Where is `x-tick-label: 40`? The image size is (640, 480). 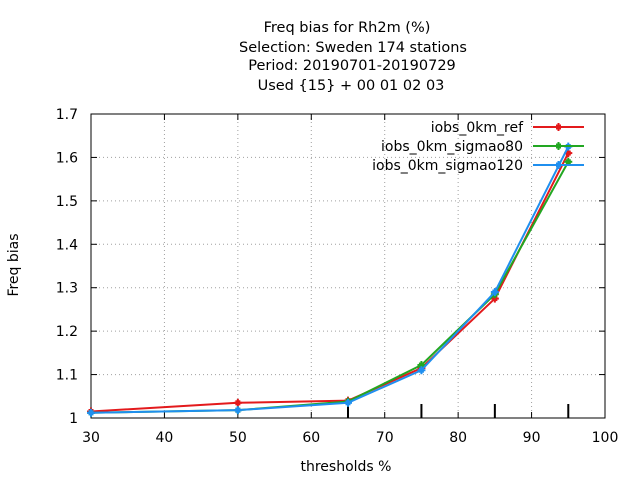
x-tick-label: 40 is located at coordinates (165, 438).